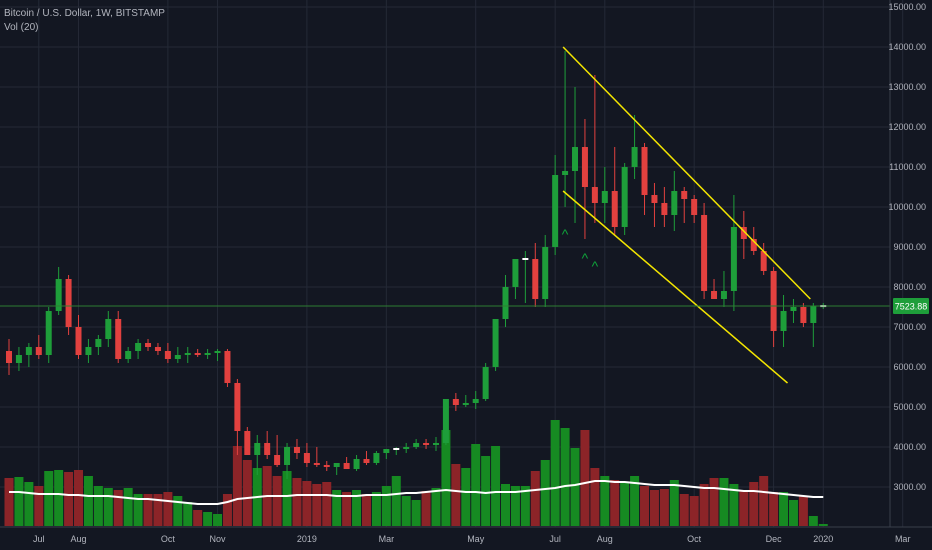 Image resolution: width=932 pixels, height=550 pixels. What do you see at coordinates (21, 27) in the screenshot?
I see `indicator-label: Vol (20)` at bounding box center [21, 27].